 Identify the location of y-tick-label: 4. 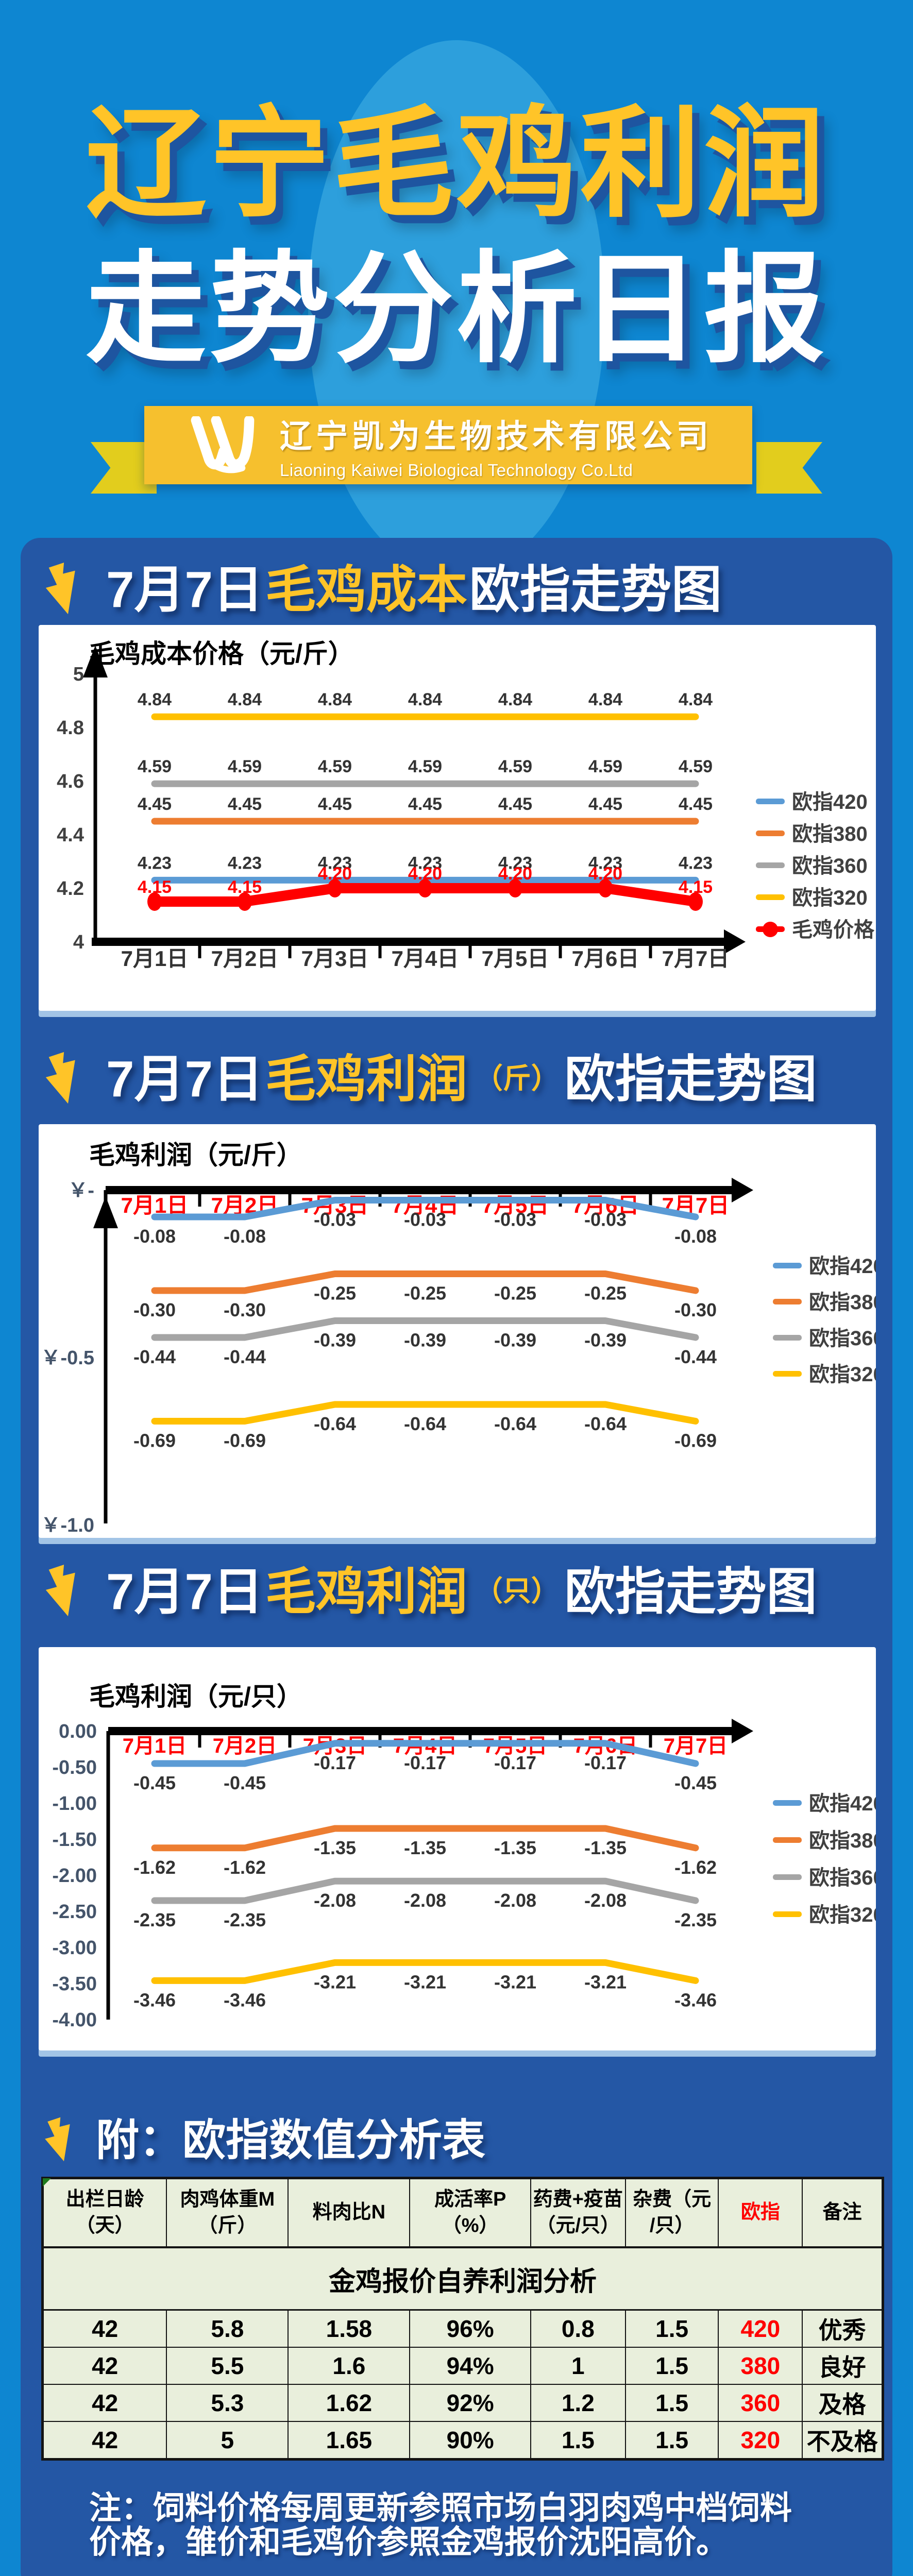
(78, 942).